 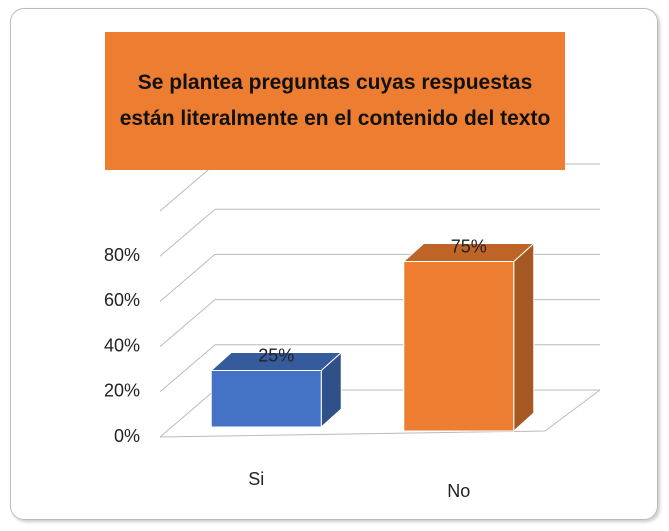 I want to click on y-tick-label: 20%, so click(x=122, y=391).